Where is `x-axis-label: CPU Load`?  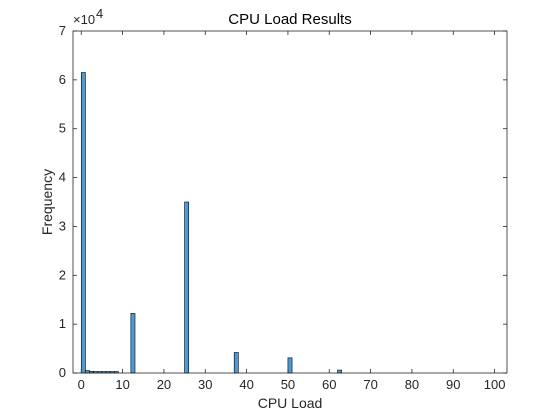 x-axis-label: CPU Load is located at coordinates (290, 403).